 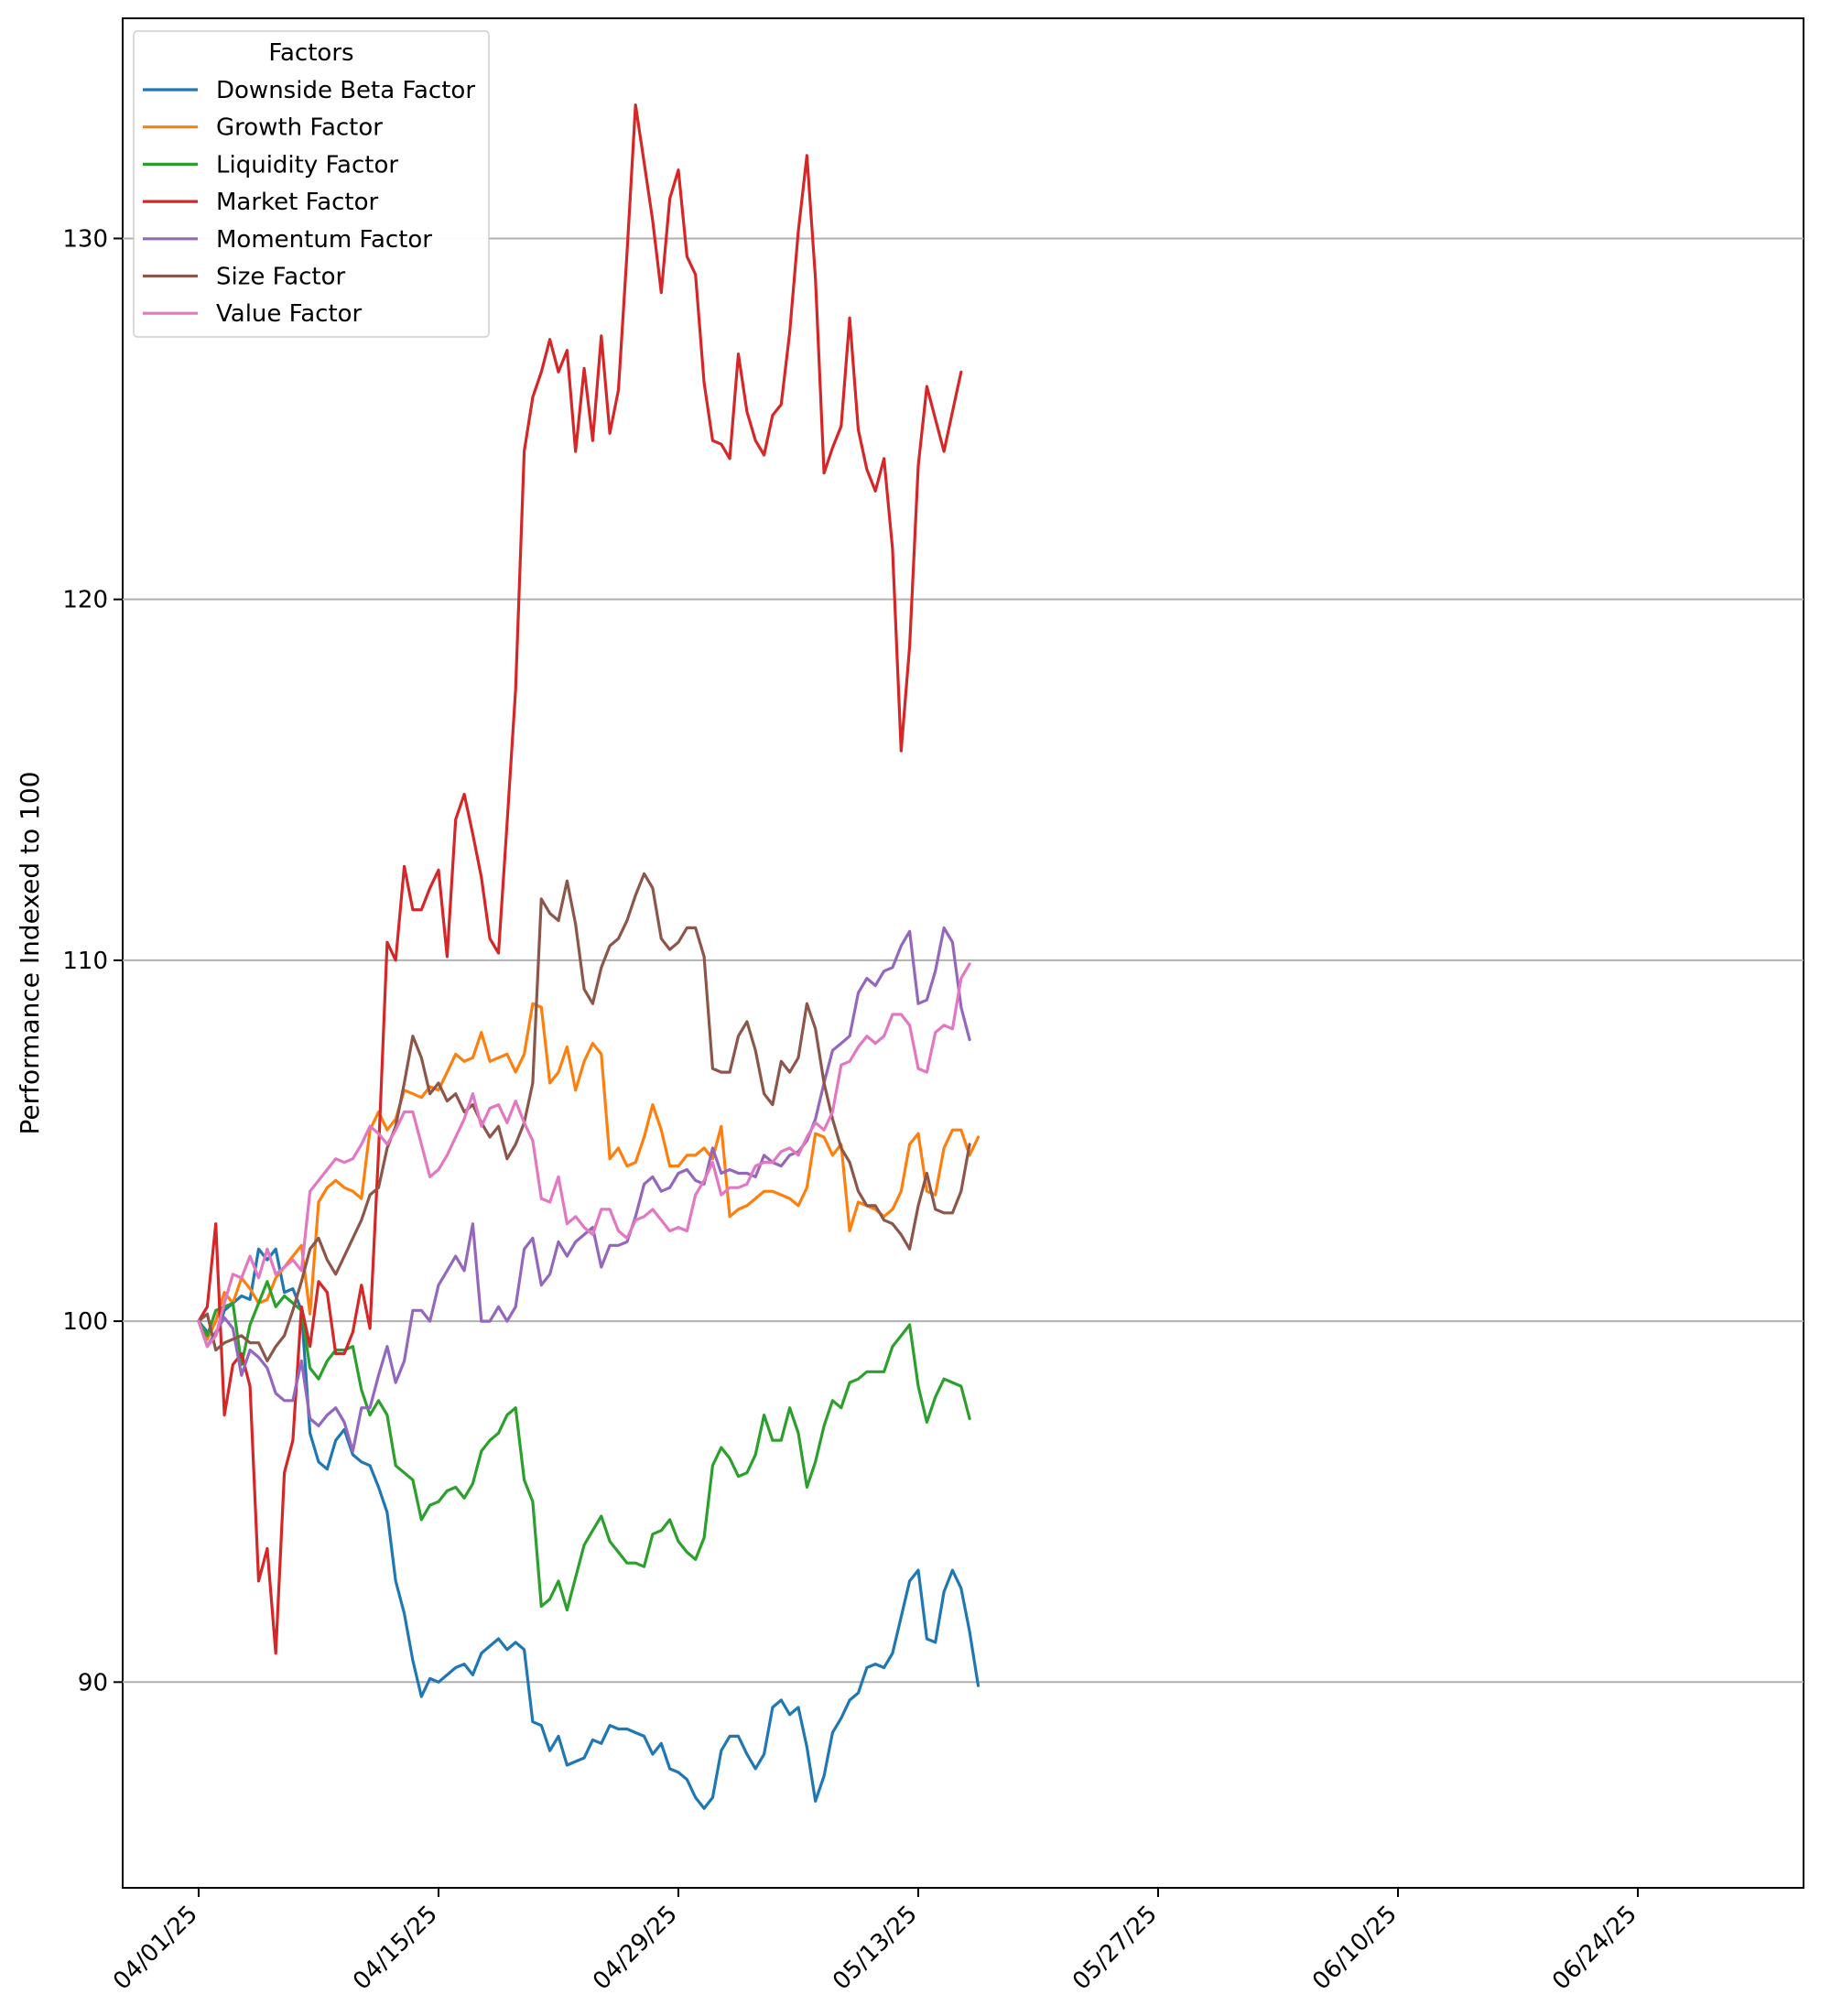 What do you see at coordinates (345, 90) in the screenshot?
I see `legend-label-downside-beta-factor: Downside Beta Factor` at bounding box center [345, 90].